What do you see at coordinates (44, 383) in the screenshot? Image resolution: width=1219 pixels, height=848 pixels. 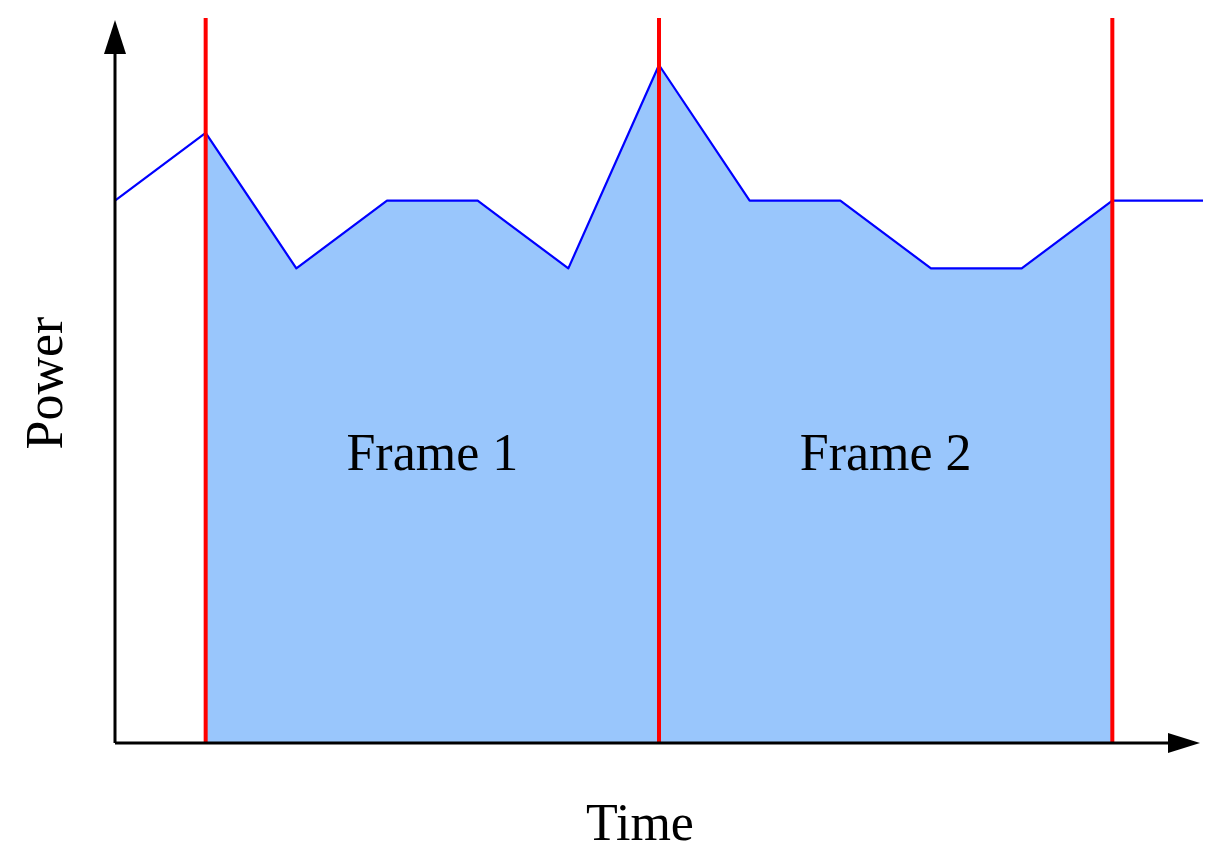 I see `y-axis-title: Power` at bounding box center [44, 383].